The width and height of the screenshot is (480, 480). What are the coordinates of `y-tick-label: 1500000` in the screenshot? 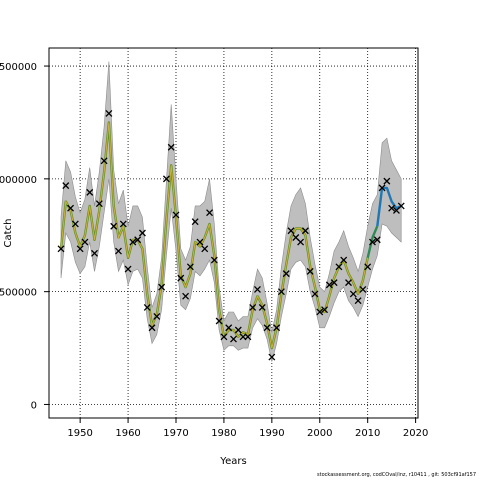 It's located at (18, 67).